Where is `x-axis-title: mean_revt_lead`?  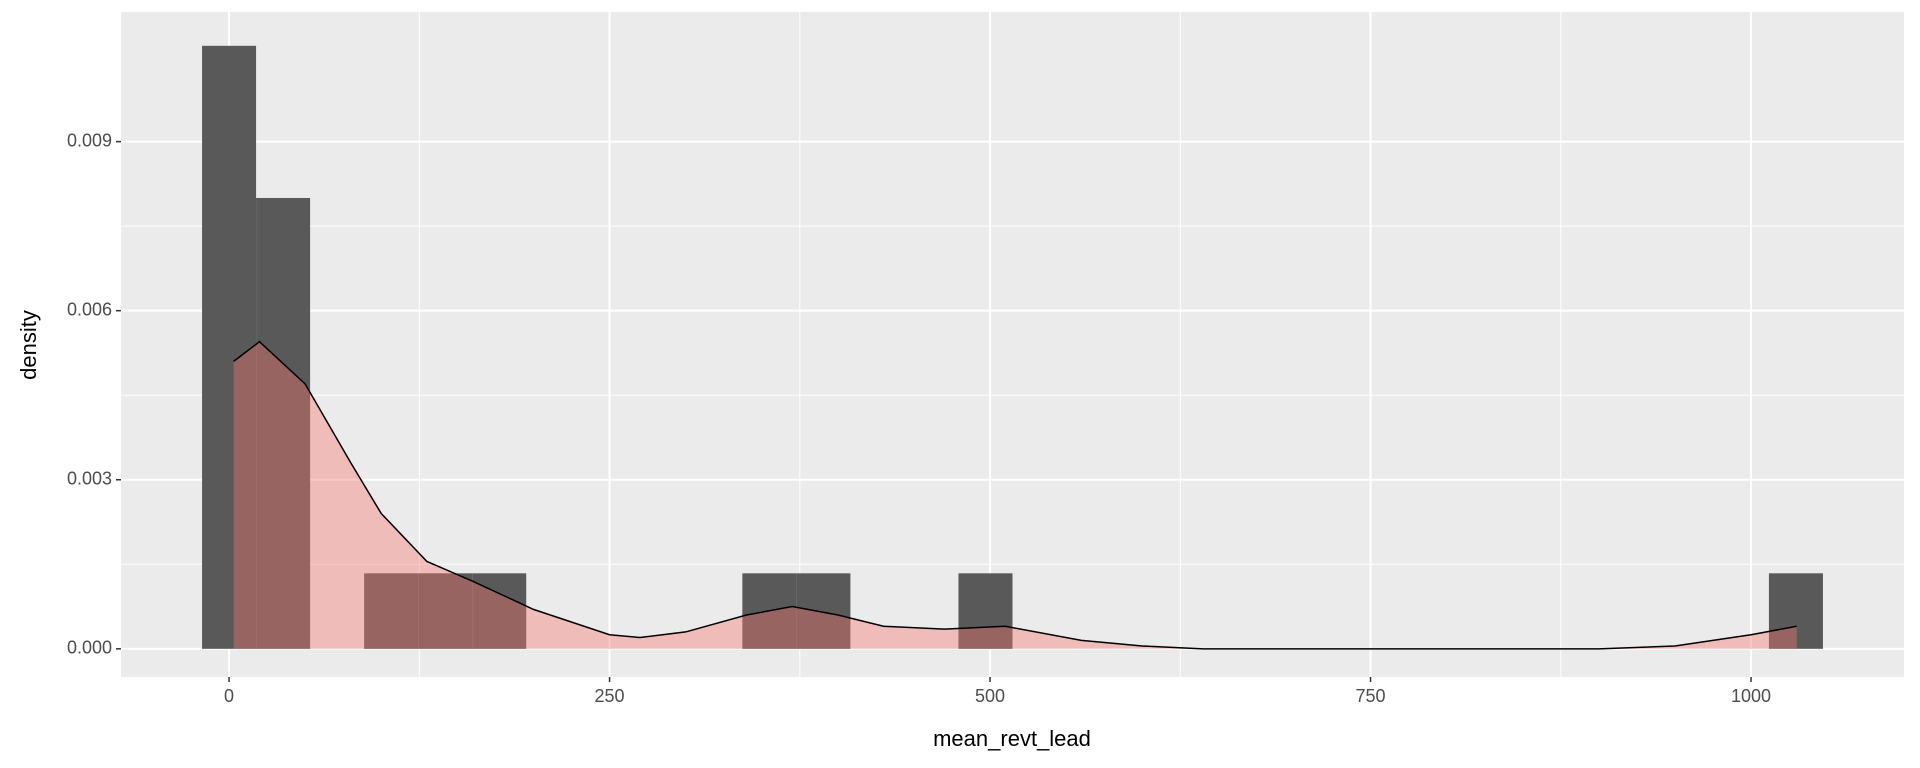
x-axis-title: mean_revt_lead is located at coordinates (1012, 738).